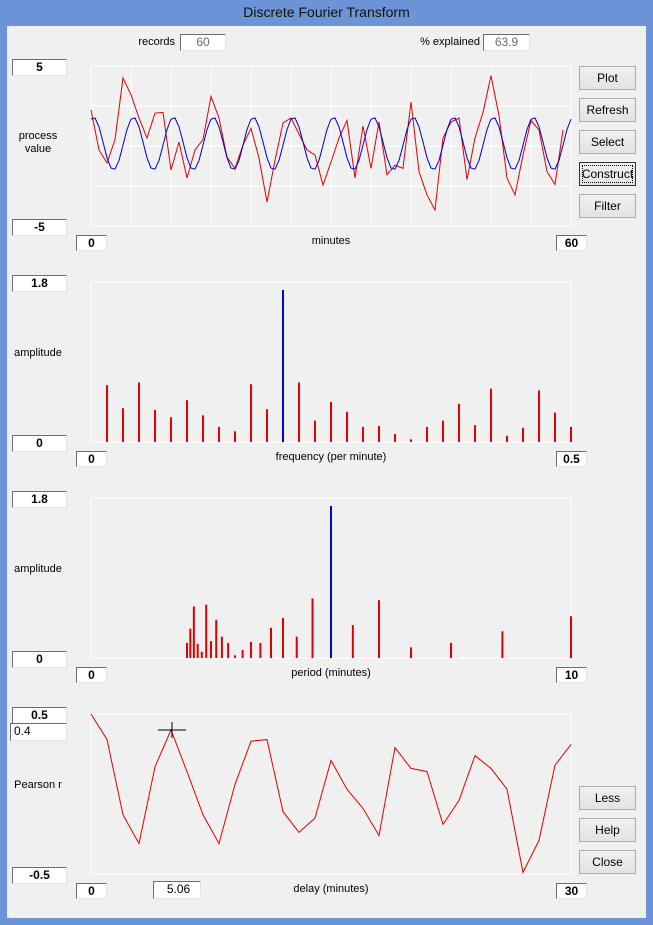  Describe the element at coordinates (607, 798) in the screenshot. I see `button: Less` at that location.